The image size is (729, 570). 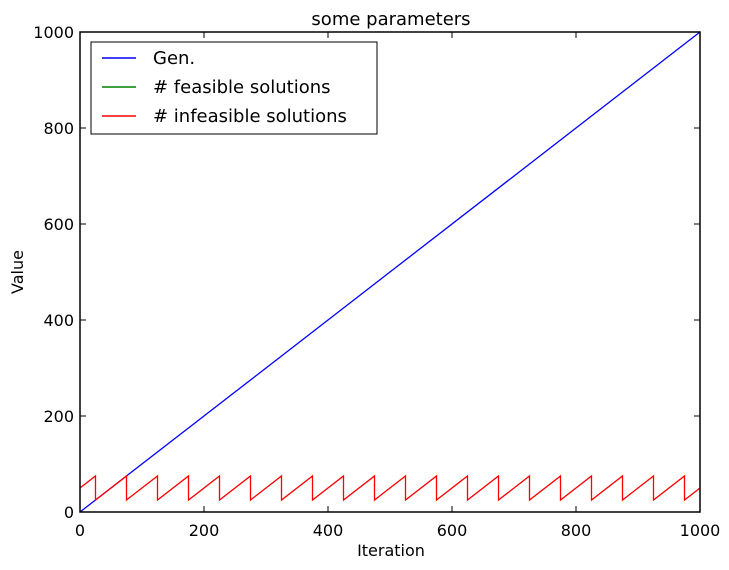 I want to click on x-tick-label: 800, so click(x=576, y=530).